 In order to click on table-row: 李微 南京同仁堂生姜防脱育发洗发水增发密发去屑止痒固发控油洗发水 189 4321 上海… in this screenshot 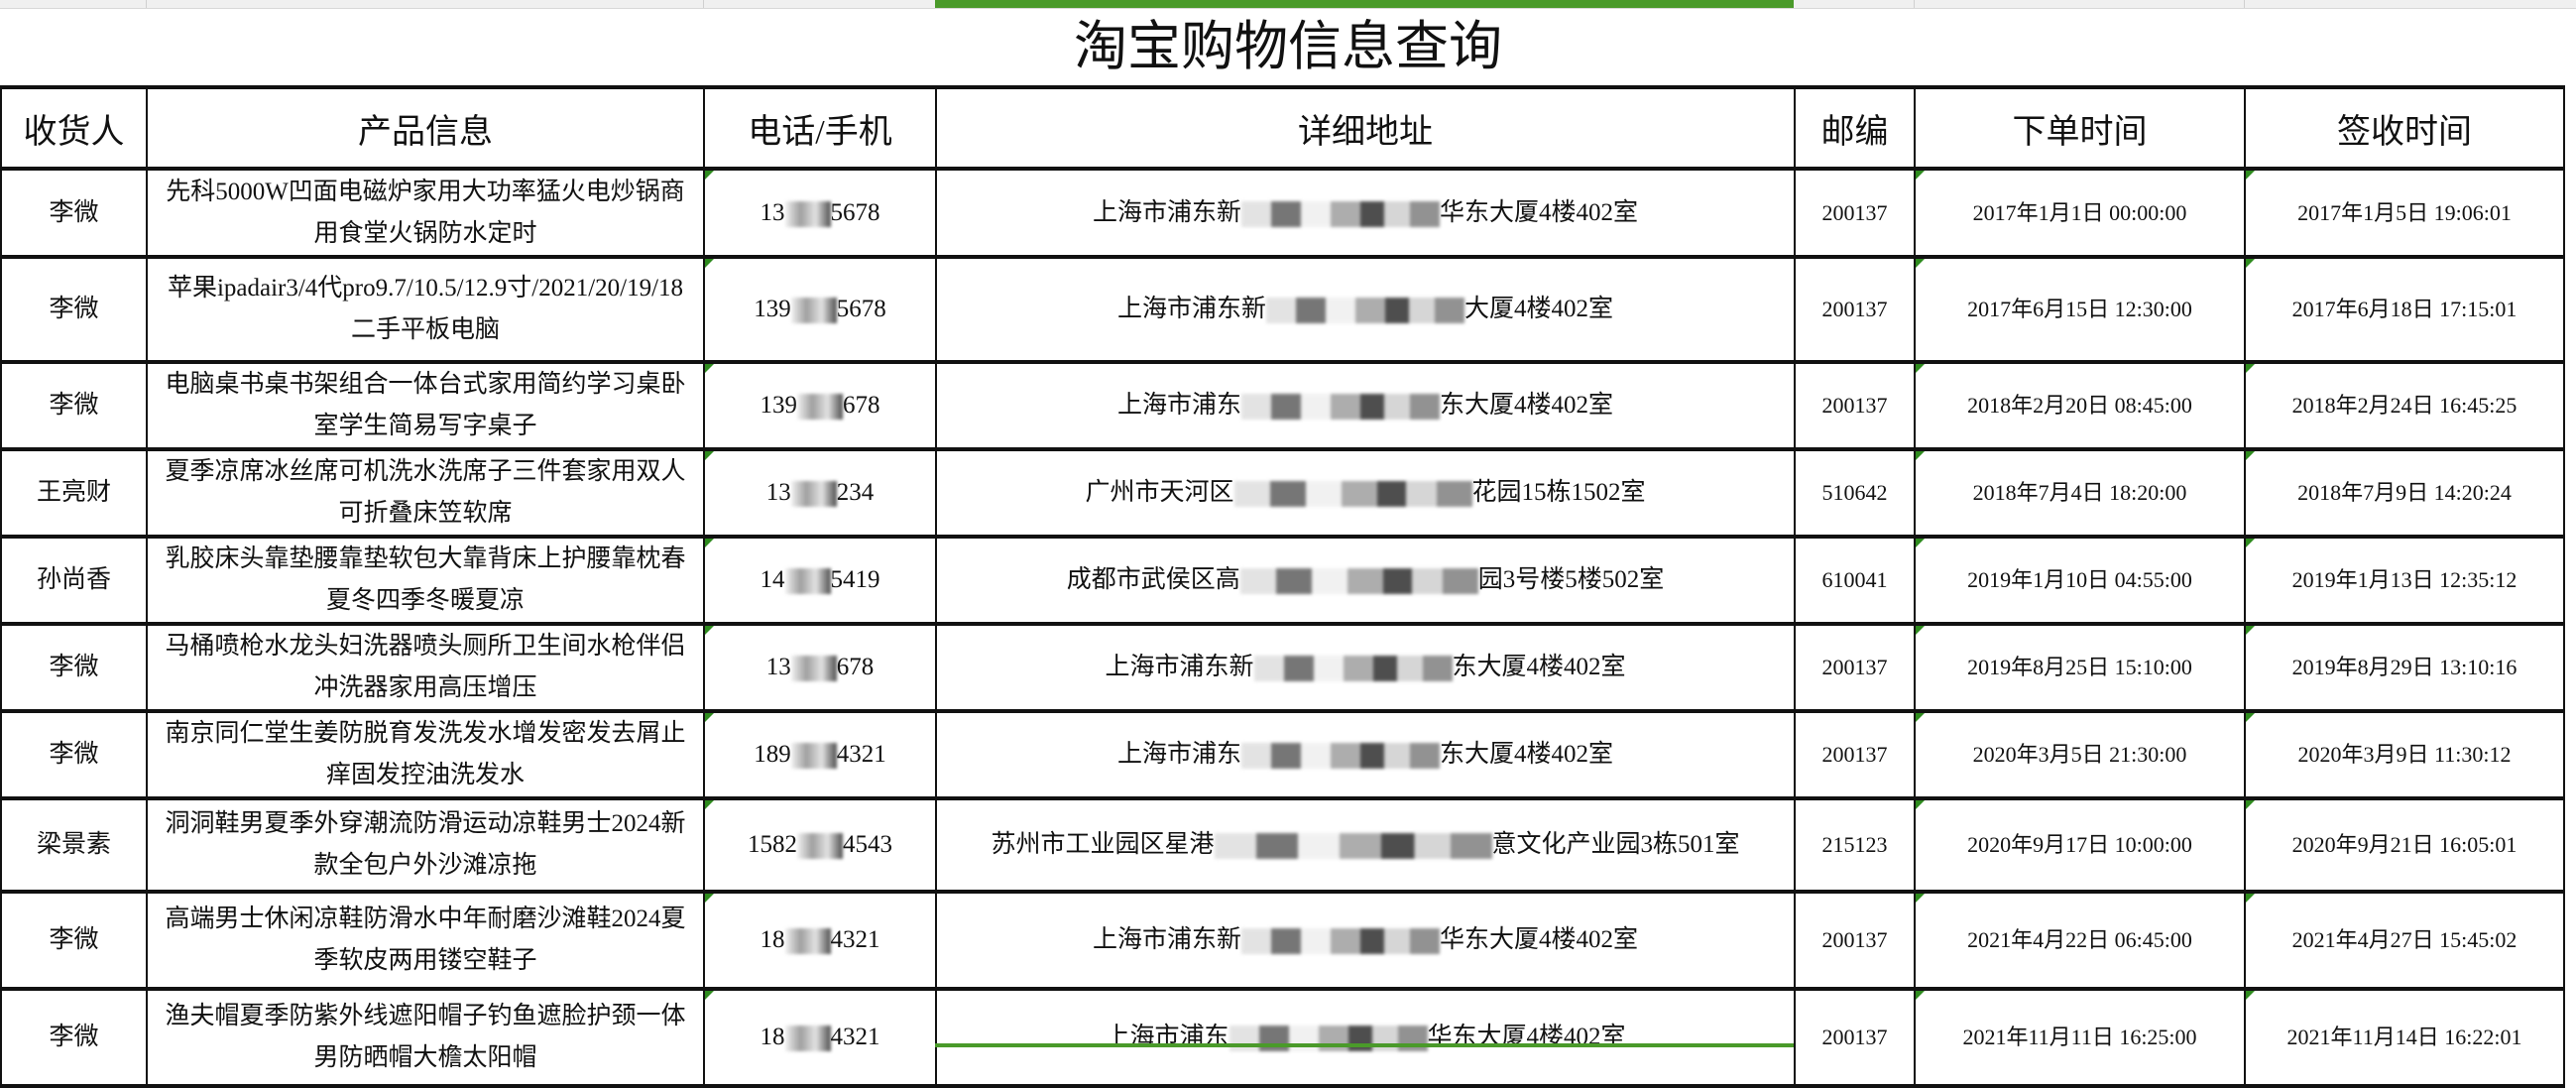, I will do `click(1282, 754)`.